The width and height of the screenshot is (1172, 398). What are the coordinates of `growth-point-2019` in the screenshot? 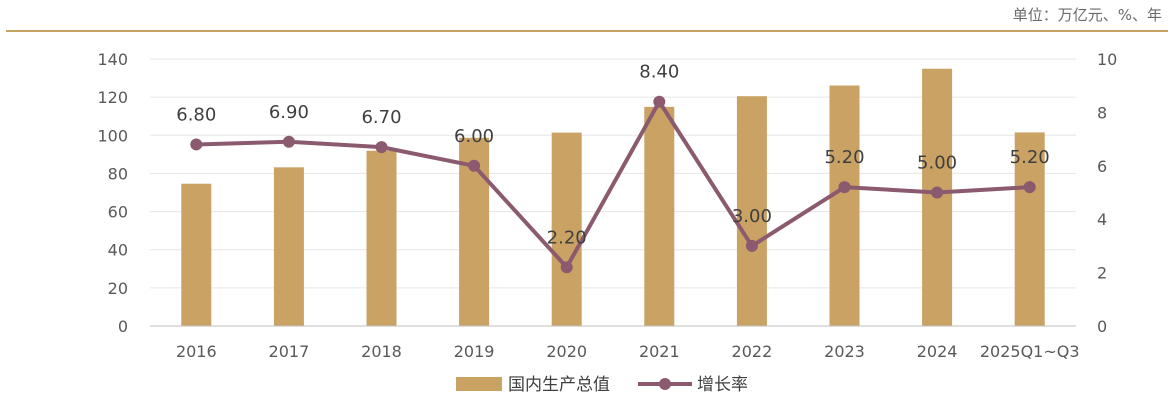 It's located at (474, 165).